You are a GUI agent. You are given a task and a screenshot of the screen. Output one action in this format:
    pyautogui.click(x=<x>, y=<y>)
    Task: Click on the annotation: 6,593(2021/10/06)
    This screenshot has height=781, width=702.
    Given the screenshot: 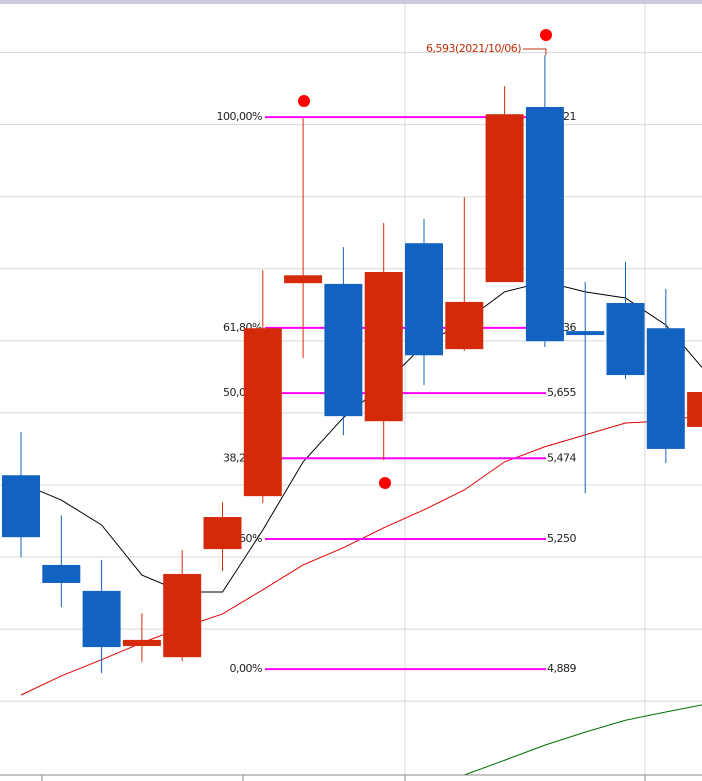 What is the action you would take?
    pyautogui.click(x=486, y=49)
    